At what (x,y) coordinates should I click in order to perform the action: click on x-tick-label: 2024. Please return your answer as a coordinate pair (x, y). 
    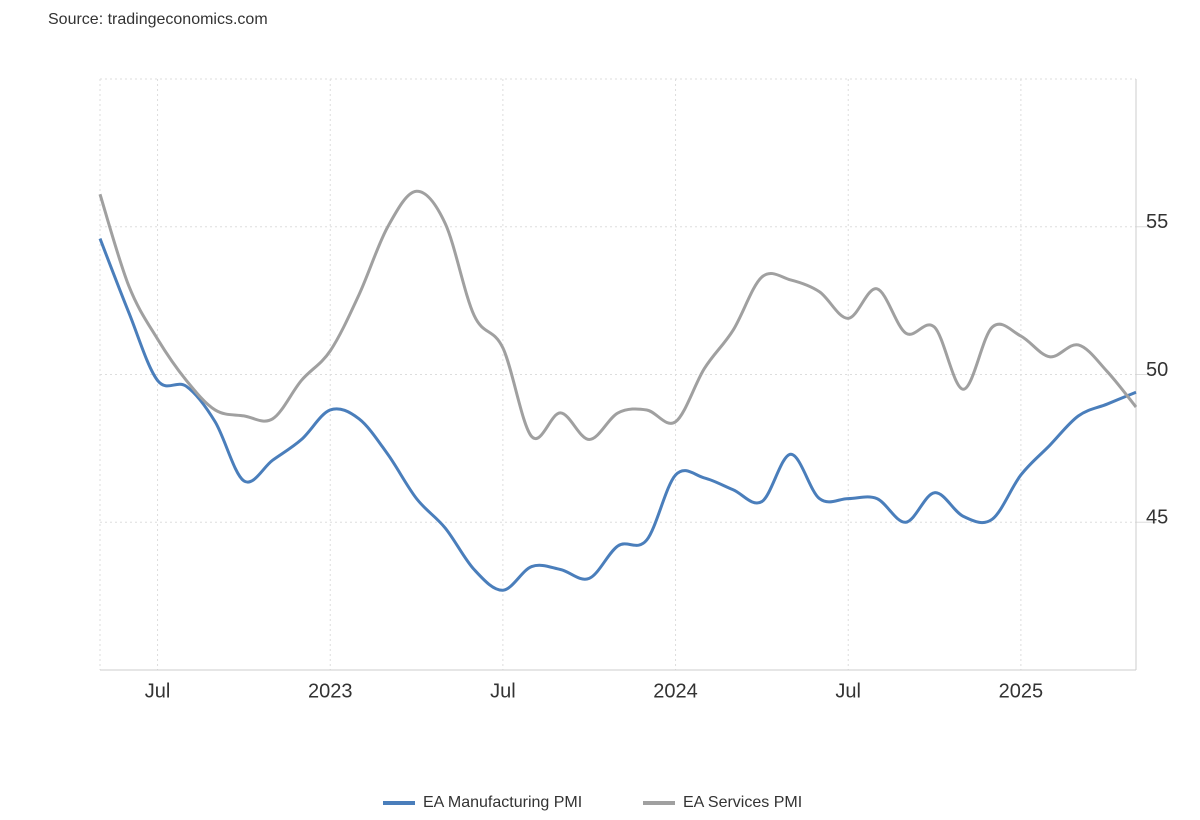
    Looking at the image, I should click on (675, 691).